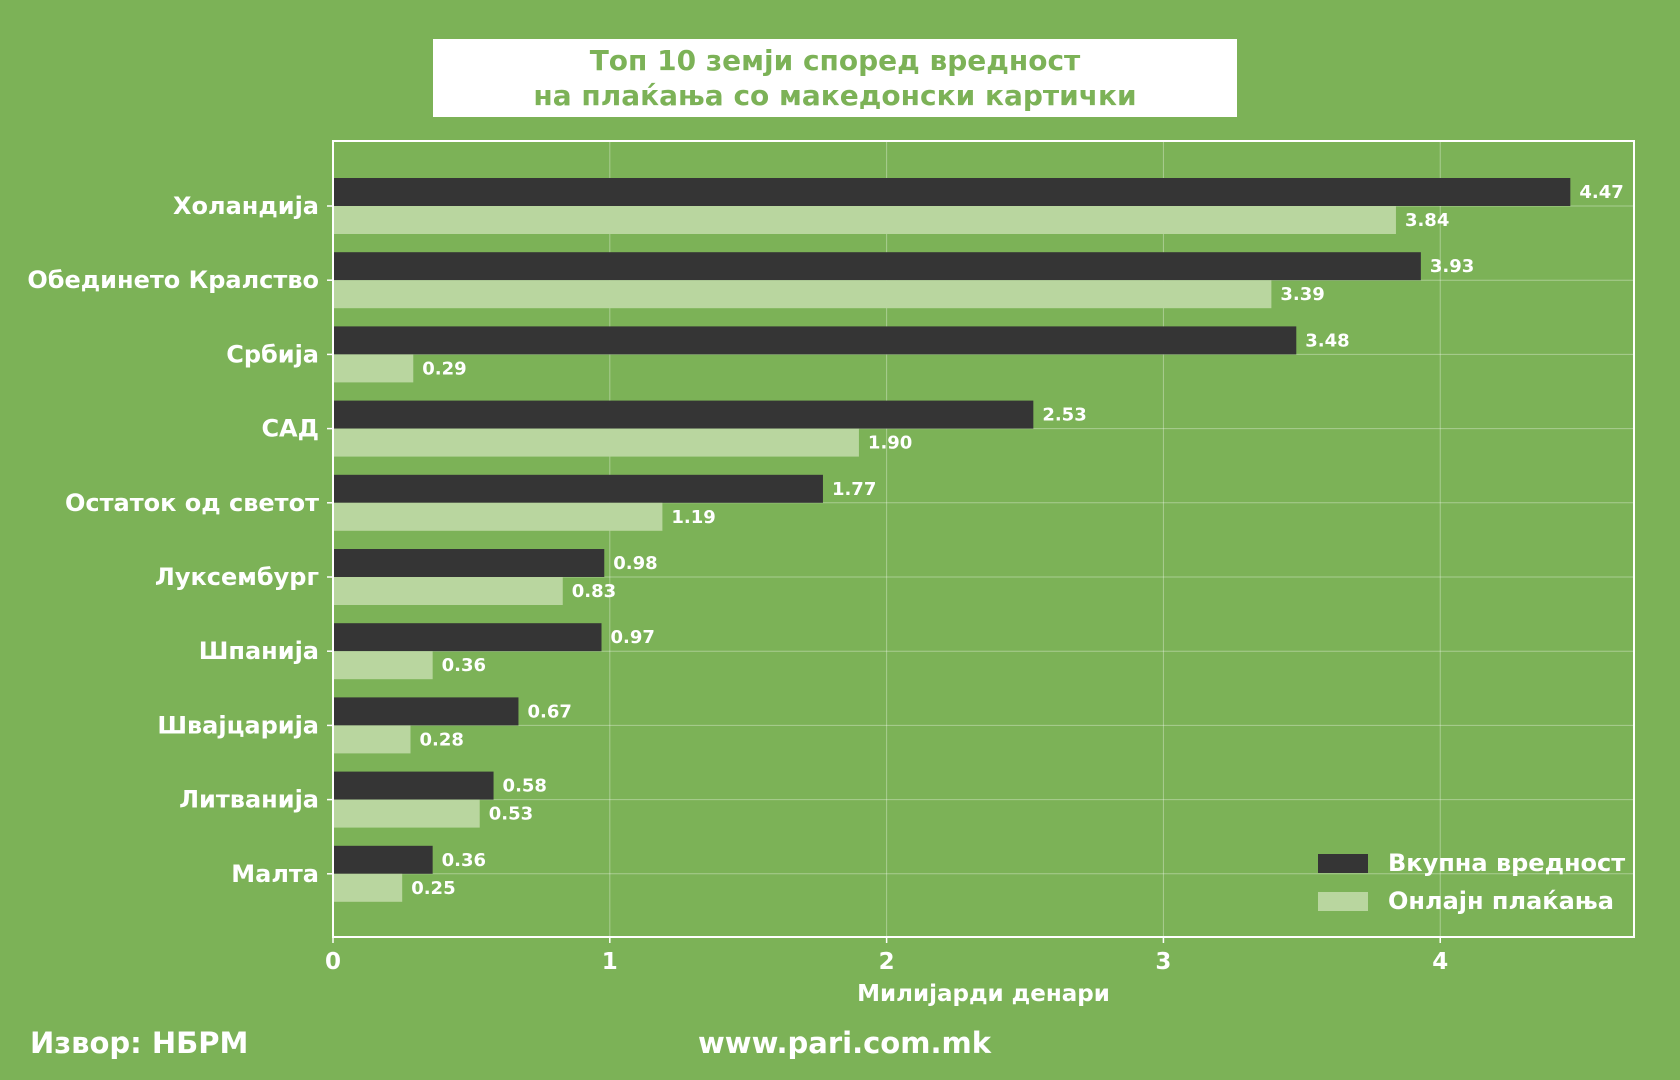 Image resolution: width=1680 pixels, height=1080 pixels. What do you see at coordinates (1163, 962) in the screenshot?
I see `x-tick-label-3: 3` at bounding box center [1163, 962].